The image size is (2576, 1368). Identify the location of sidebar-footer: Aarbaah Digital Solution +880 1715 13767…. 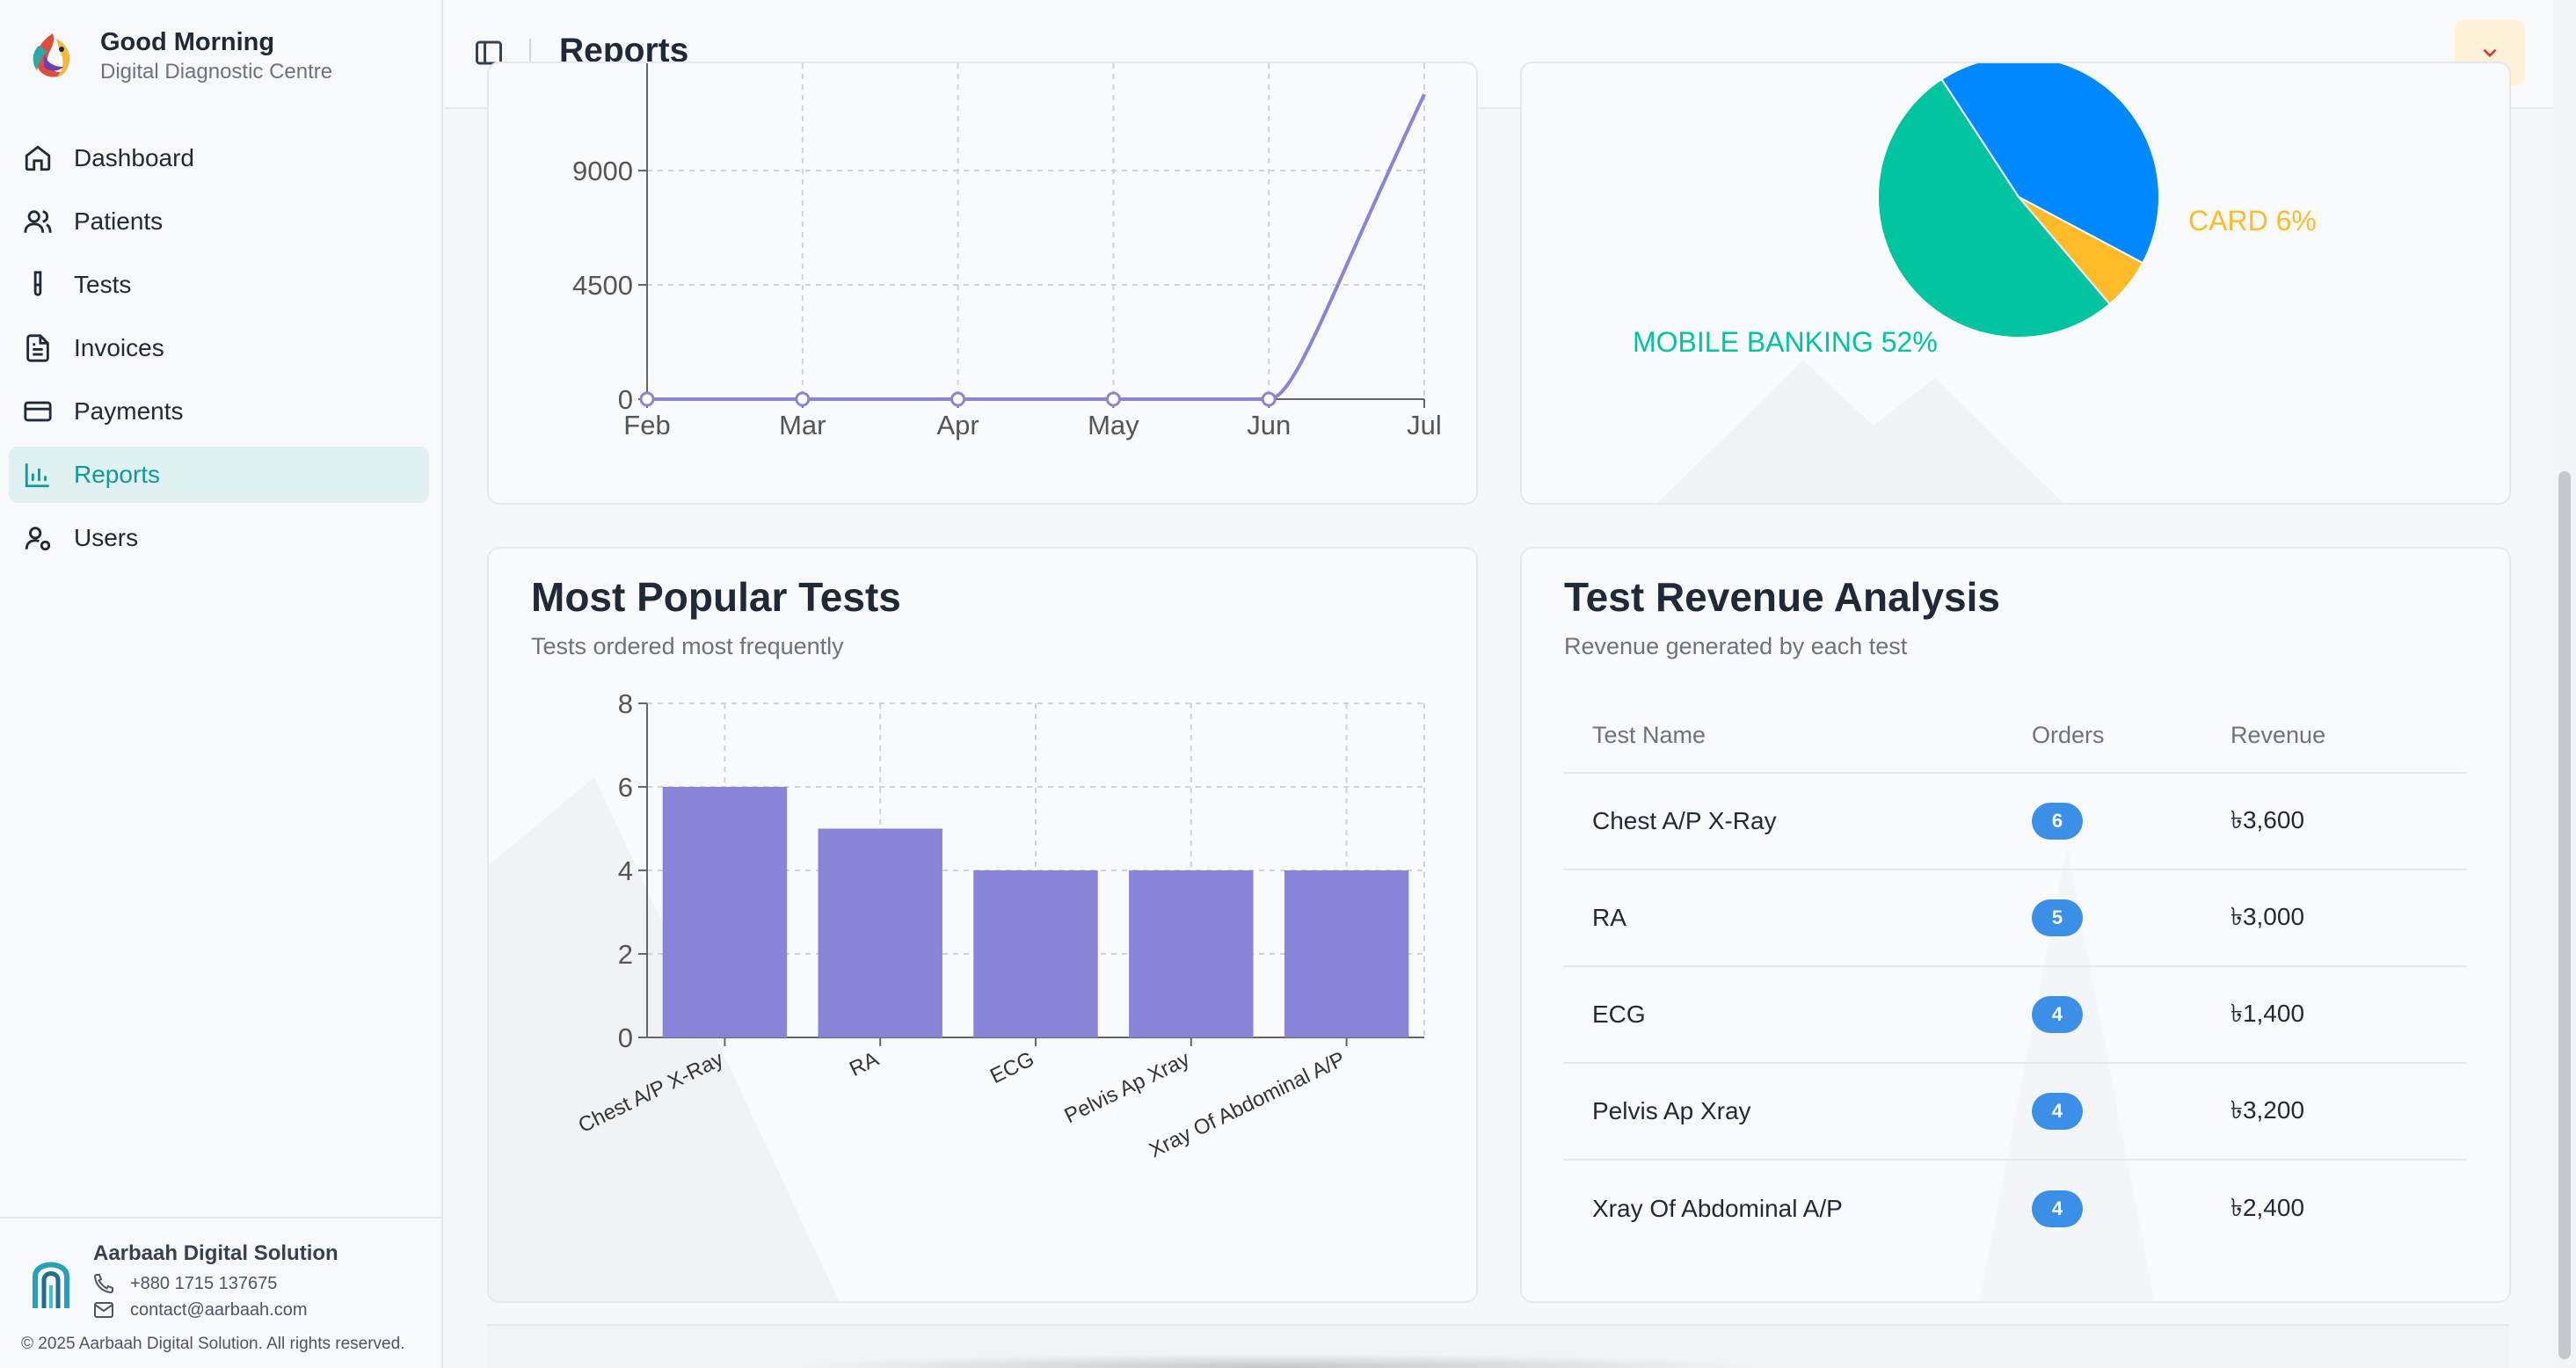
(221, 1292).